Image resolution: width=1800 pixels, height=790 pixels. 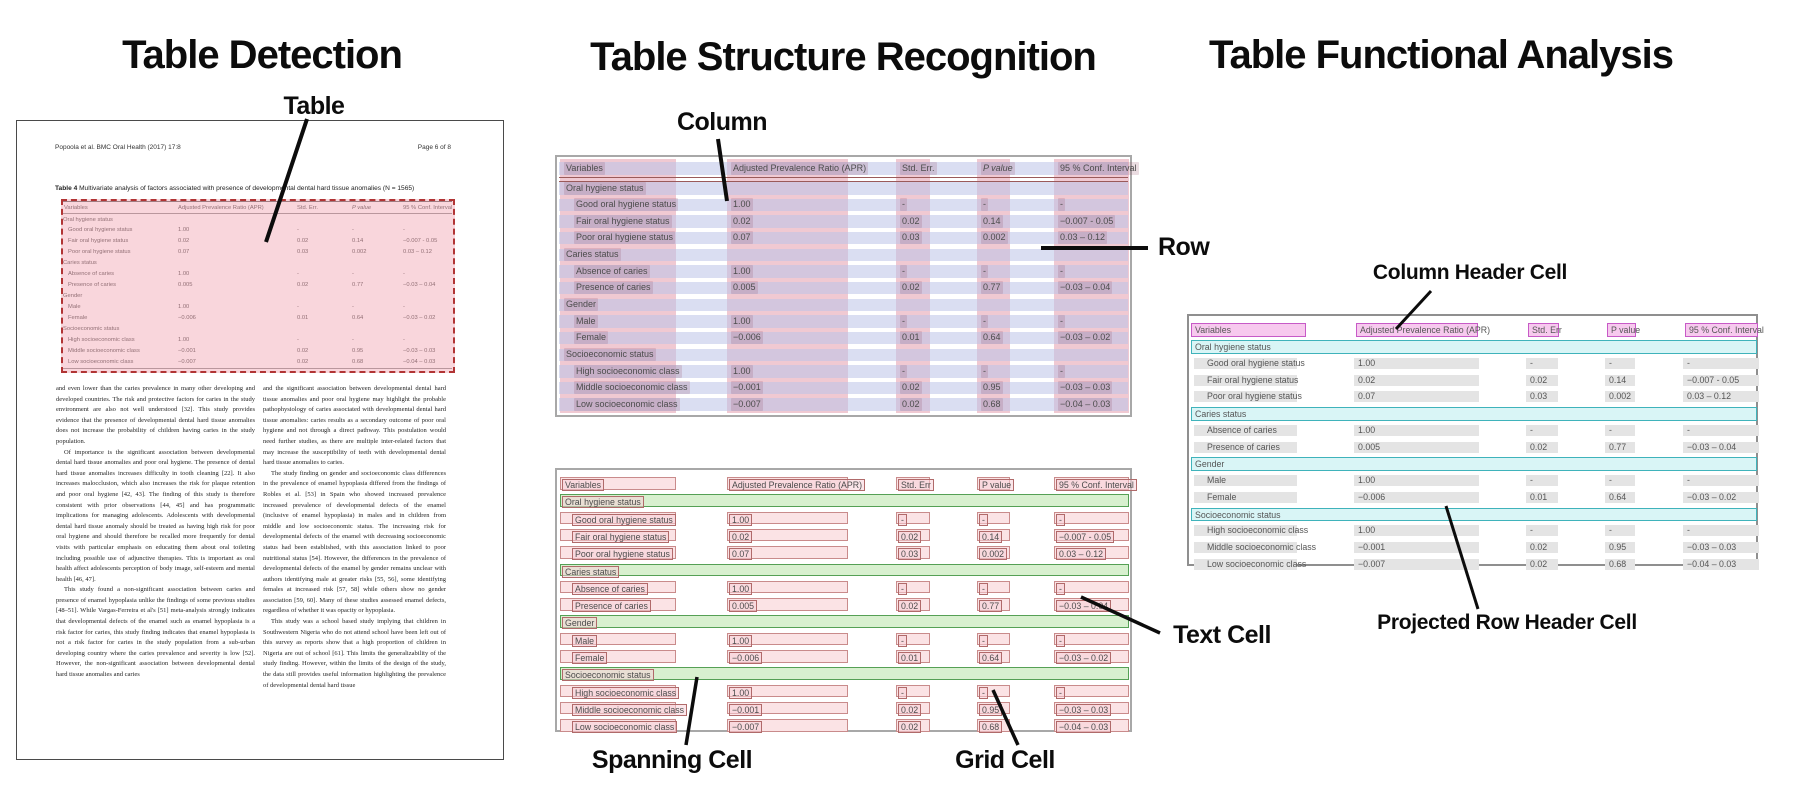 What do you see at coordinates (91, 329) in the screenshot?
I see `doc-table-row-label: Socioeconomic status` at bounding box center [91, 329].